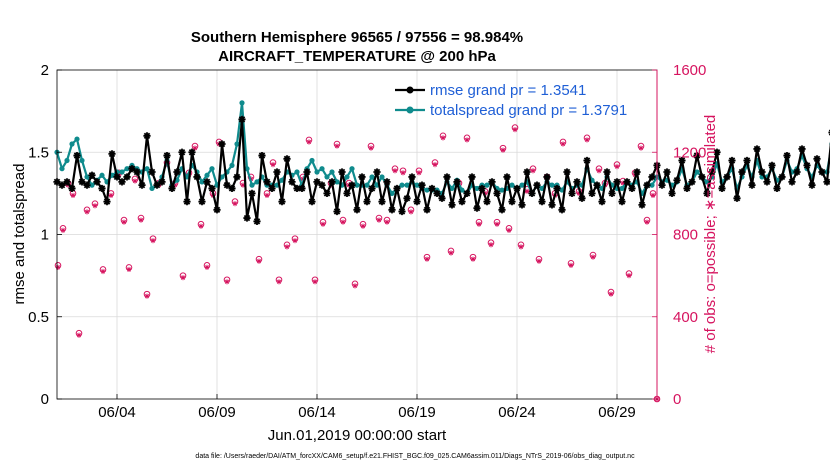 The height and width of the screenshot is (475, 830). I want to click on y-tick-label-right: 800, so click(685, 235).